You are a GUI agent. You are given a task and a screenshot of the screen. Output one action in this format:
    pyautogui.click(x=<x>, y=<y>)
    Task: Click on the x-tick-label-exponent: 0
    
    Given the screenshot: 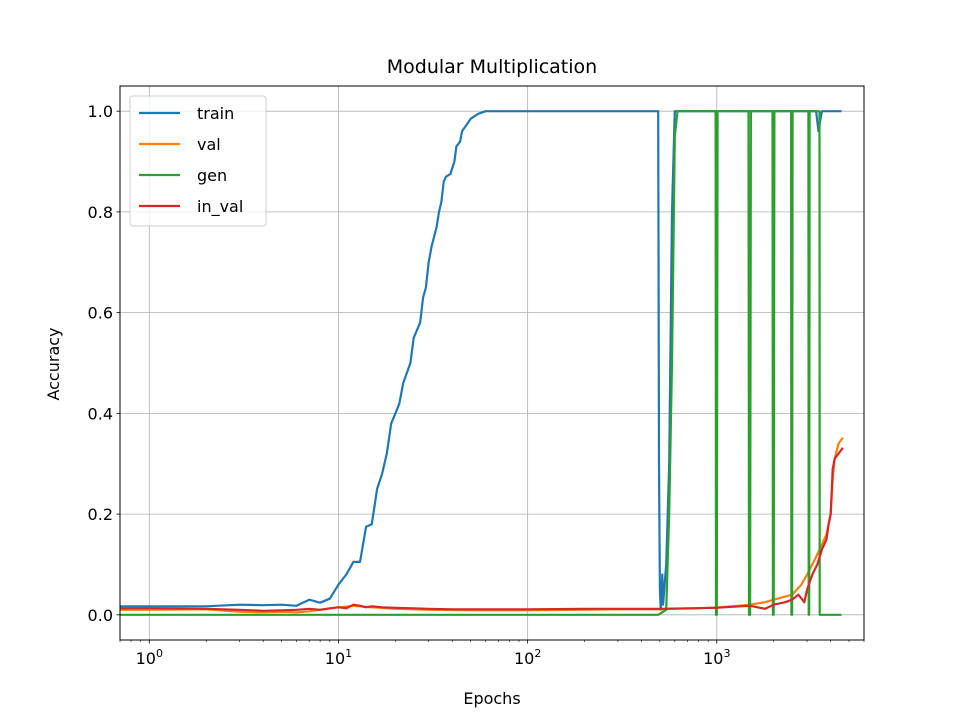 What is the action you would take?
    pyautogui.click(x=159, y=653)
    